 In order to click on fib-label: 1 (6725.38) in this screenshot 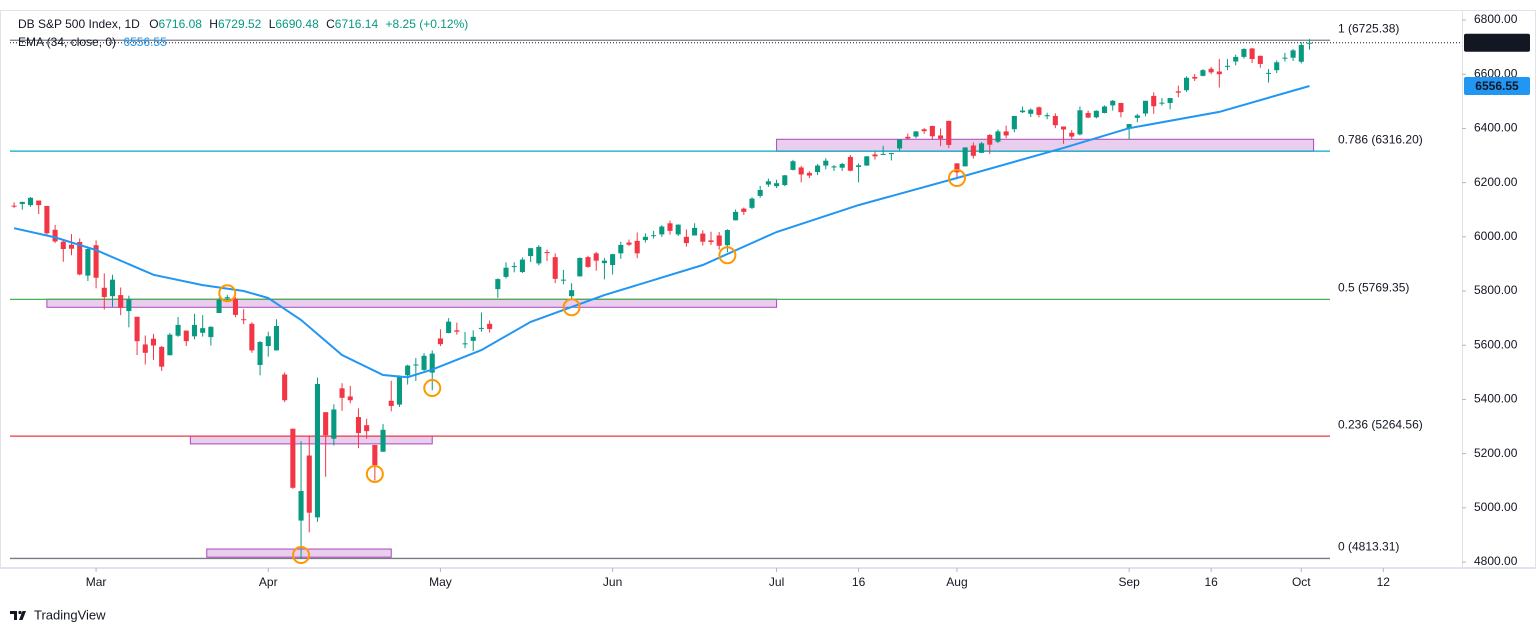, I will do `click(1368, 28)`.